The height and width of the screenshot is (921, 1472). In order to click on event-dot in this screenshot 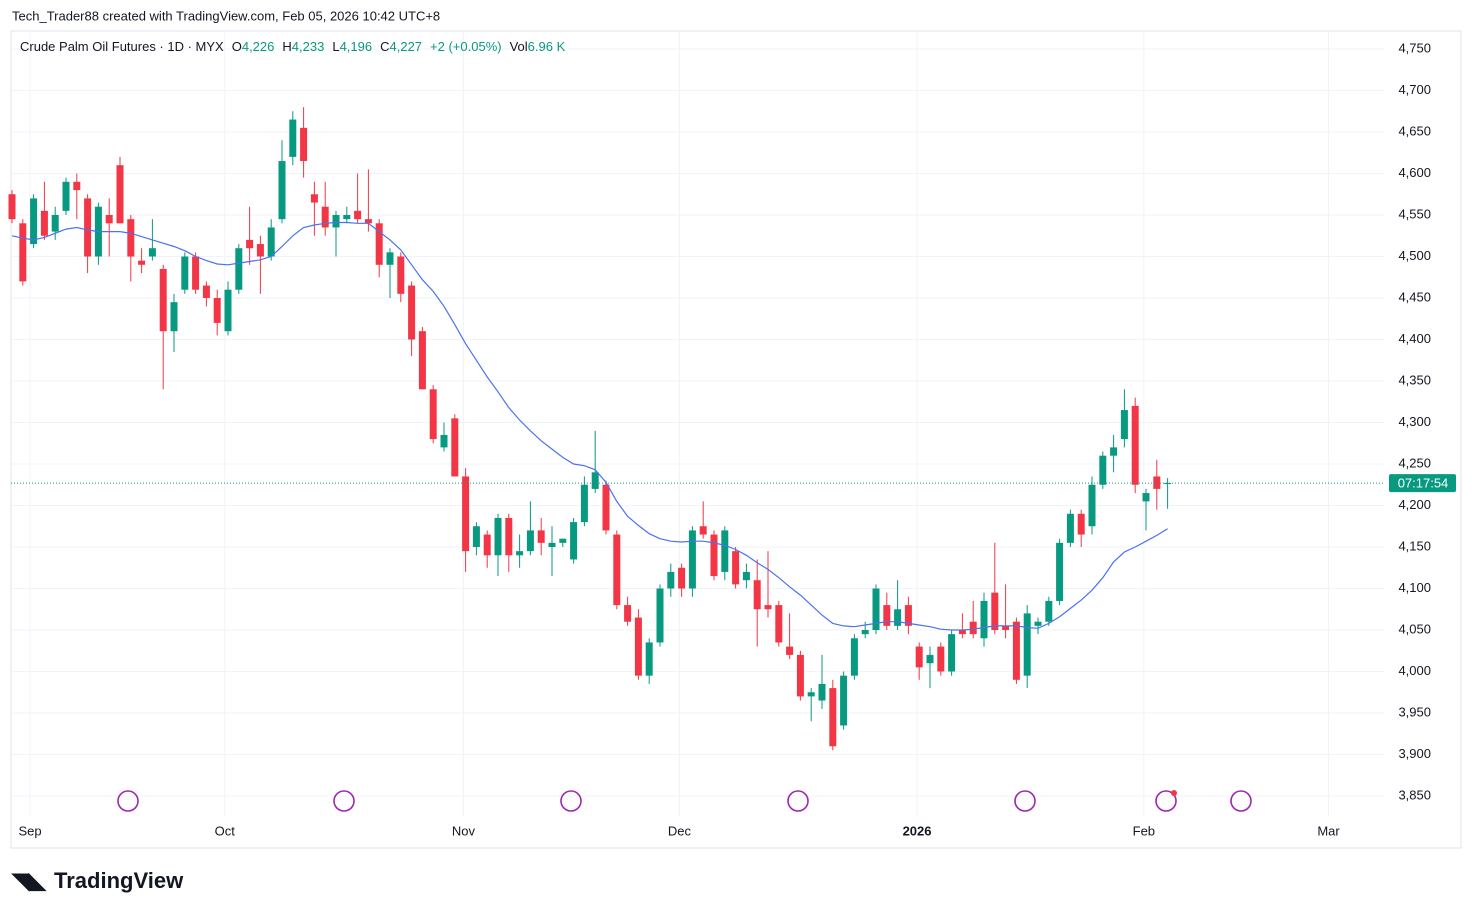, I will do `click(1174, 793)`.